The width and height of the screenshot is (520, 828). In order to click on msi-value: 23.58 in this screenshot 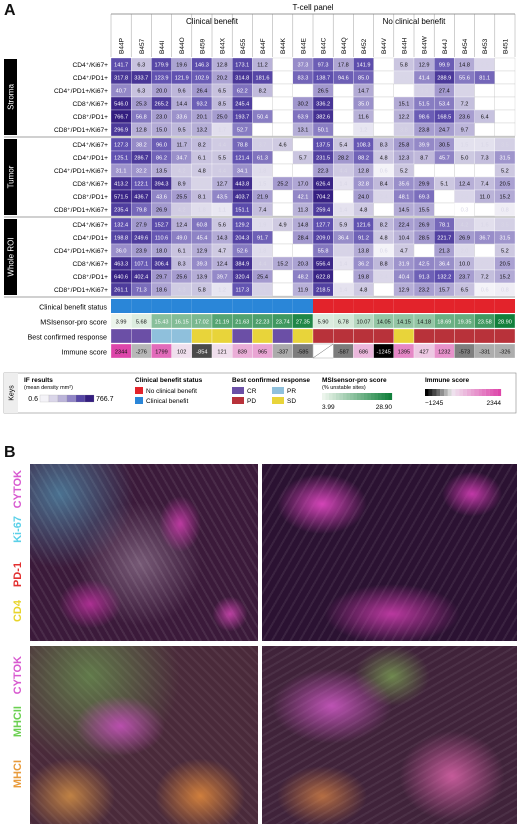, I will do `click(485, 323)`.